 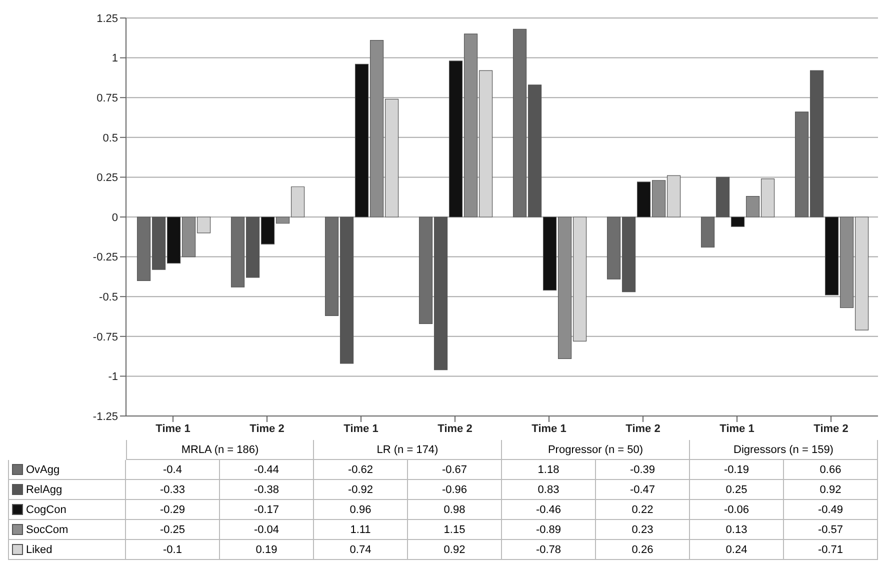 What do you see at coordinates (267, 470) in the screenshot?
I see `data-label: -0.44` at bounding box center [267, 470].